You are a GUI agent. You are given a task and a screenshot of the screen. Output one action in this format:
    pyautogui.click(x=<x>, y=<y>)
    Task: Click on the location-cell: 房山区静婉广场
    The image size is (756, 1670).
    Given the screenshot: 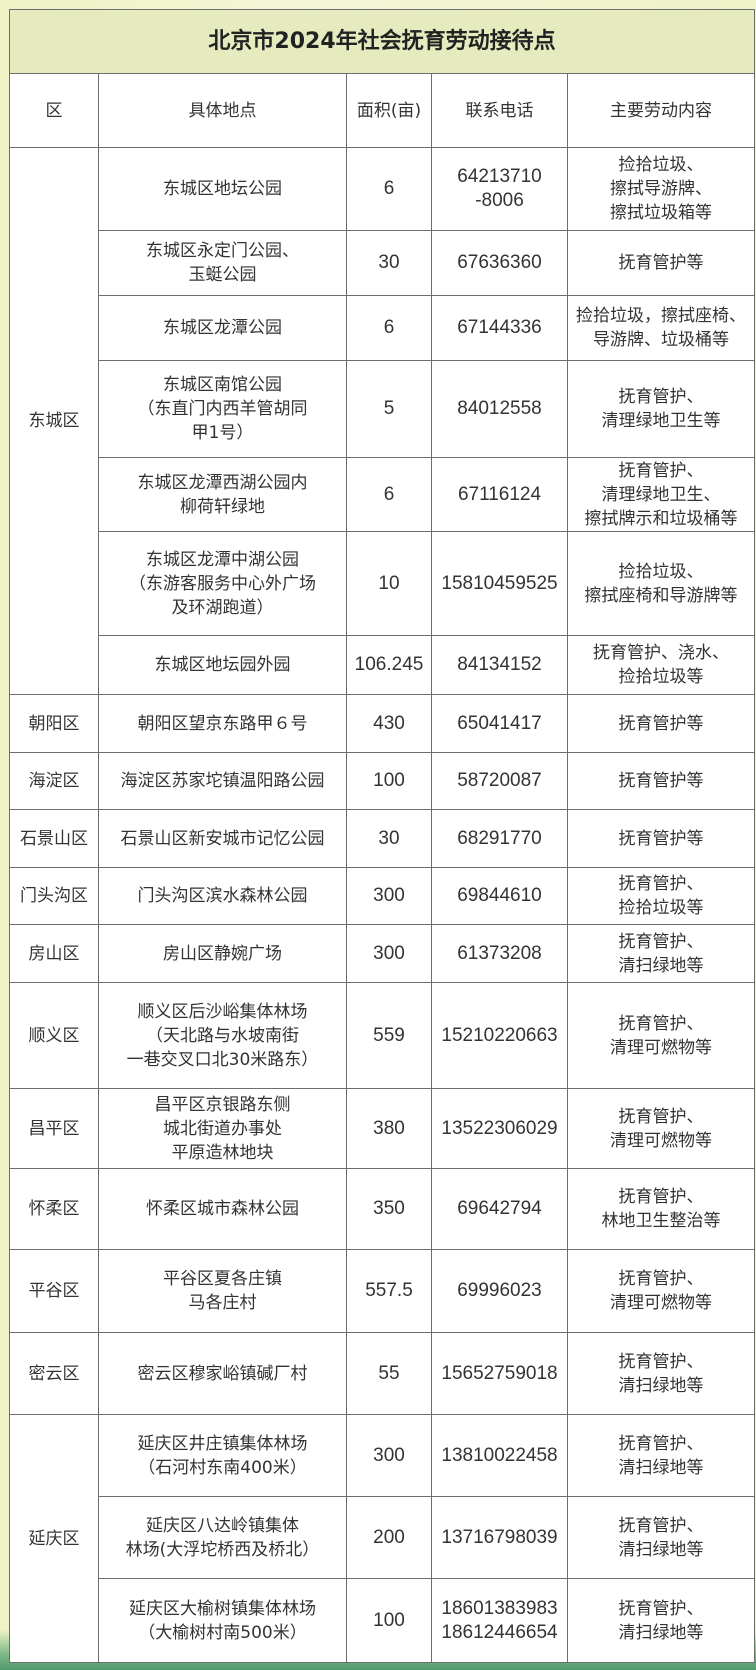 What is the action you would take?
    pyautogui.click(x=222, y=953)
    